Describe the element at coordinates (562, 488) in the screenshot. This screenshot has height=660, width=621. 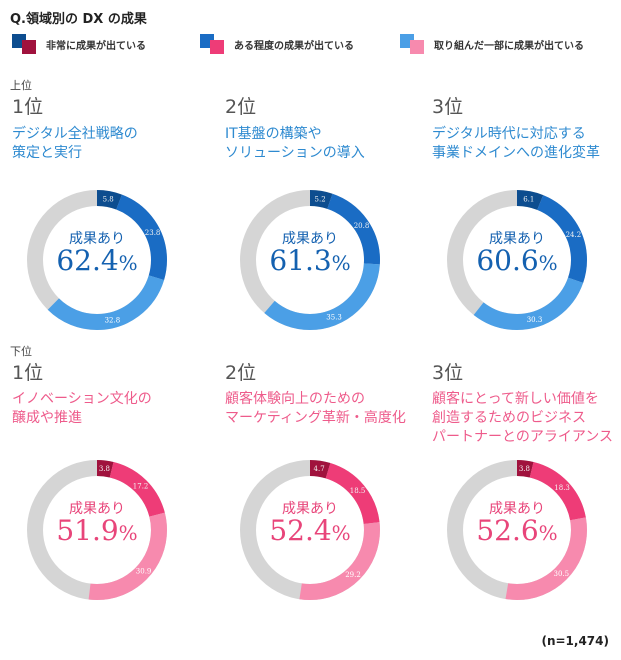
I see `segment-value-label: 18.3` at that location.